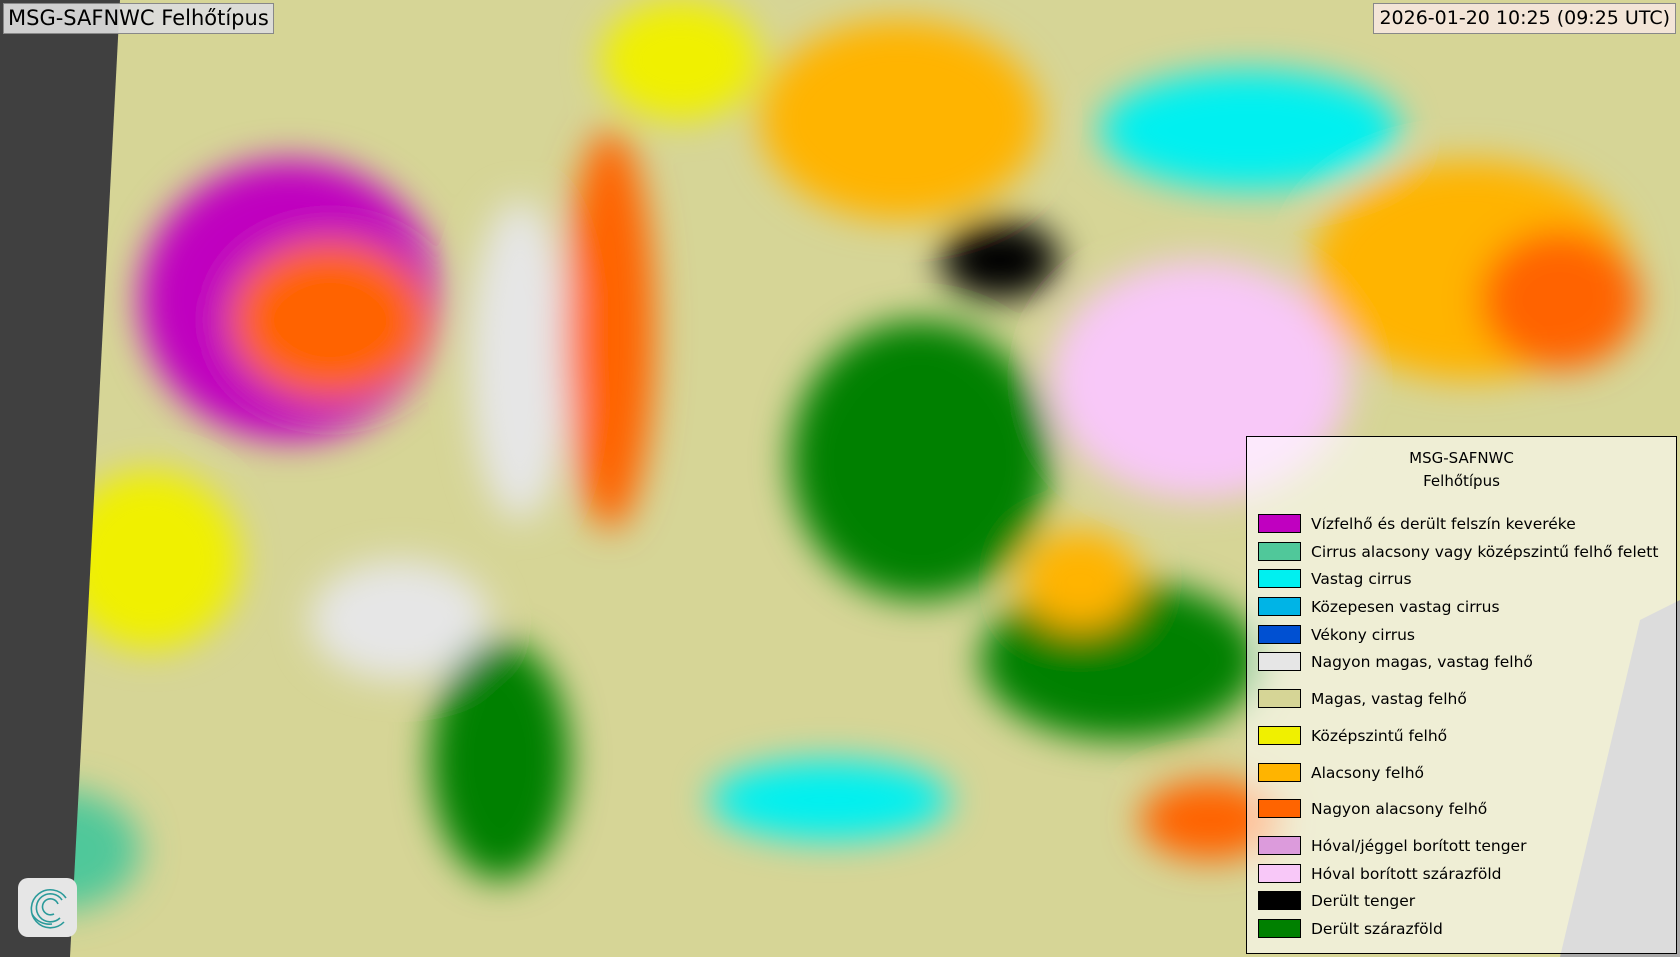  What do you see at coordinates (138, 18) in the screenshot?
I see `map-title: MSG-SAFNWC Felhőtípus` at bounding box center [138, 18].